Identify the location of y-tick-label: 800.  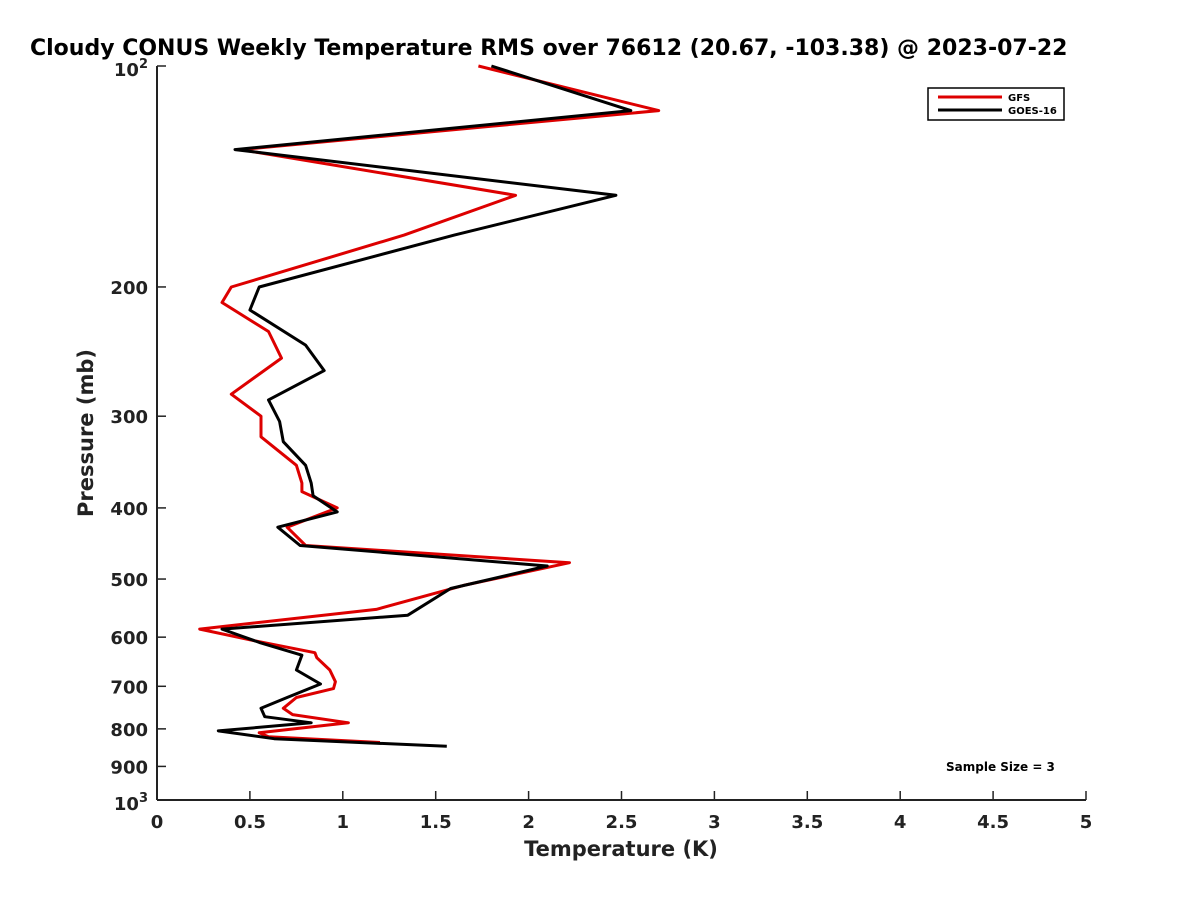
(129, 730).